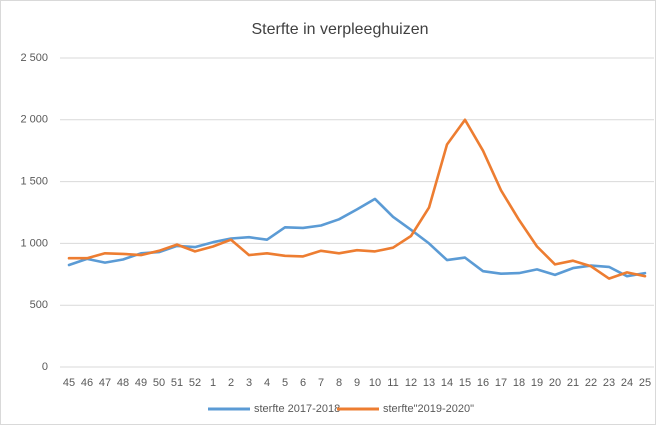 This screenshot has height=425, width=656. What do you see at coordinates (392, 383) in the screenshot?
I see `x-tick-label: 11` at bounding box center [392, 383].